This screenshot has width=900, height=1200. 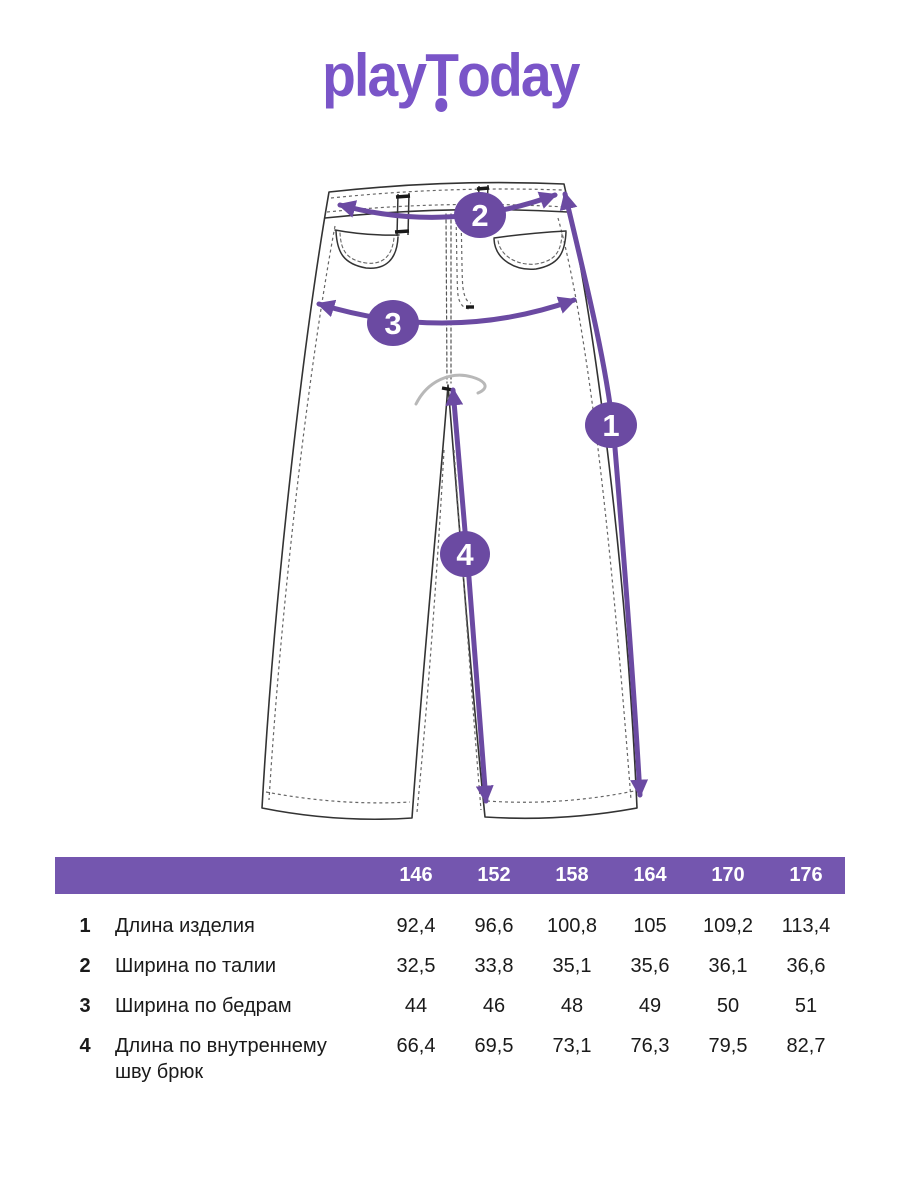 What do you see at coordinates (185, 926) in the screenshot?
I see `row-label-text: Длина изделия` at bounding box center [185, 926].